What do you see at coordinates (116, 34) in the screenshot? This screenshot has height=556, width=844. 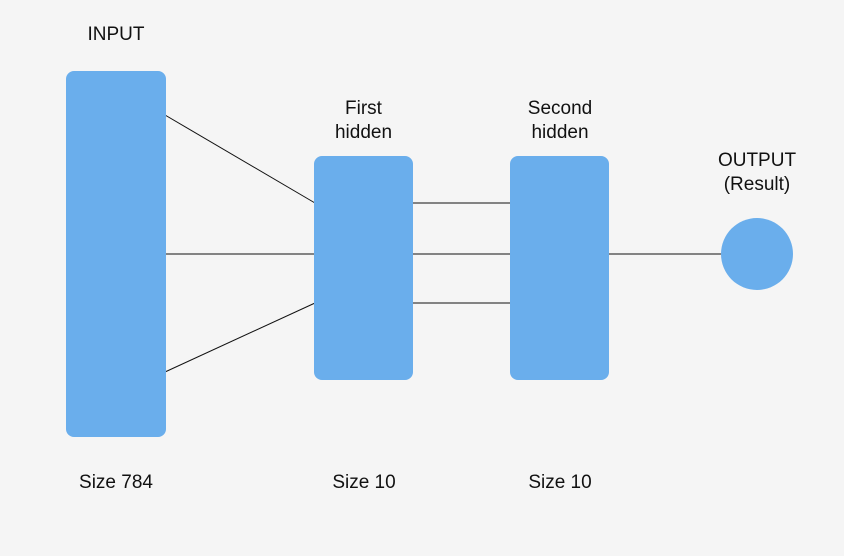 I see `input-layer-title: INPUT` at bounding box center [116, 34].